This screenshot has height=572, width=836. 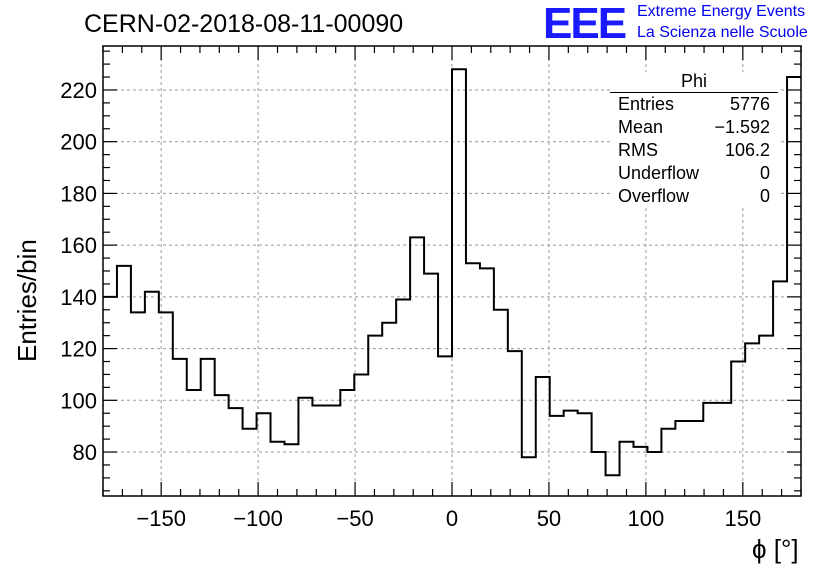 What do you see at coordinates (694, 127) in the screenshot?
I see `stats-row-mean: Mean −1.592` at bounding box center [694, 127].